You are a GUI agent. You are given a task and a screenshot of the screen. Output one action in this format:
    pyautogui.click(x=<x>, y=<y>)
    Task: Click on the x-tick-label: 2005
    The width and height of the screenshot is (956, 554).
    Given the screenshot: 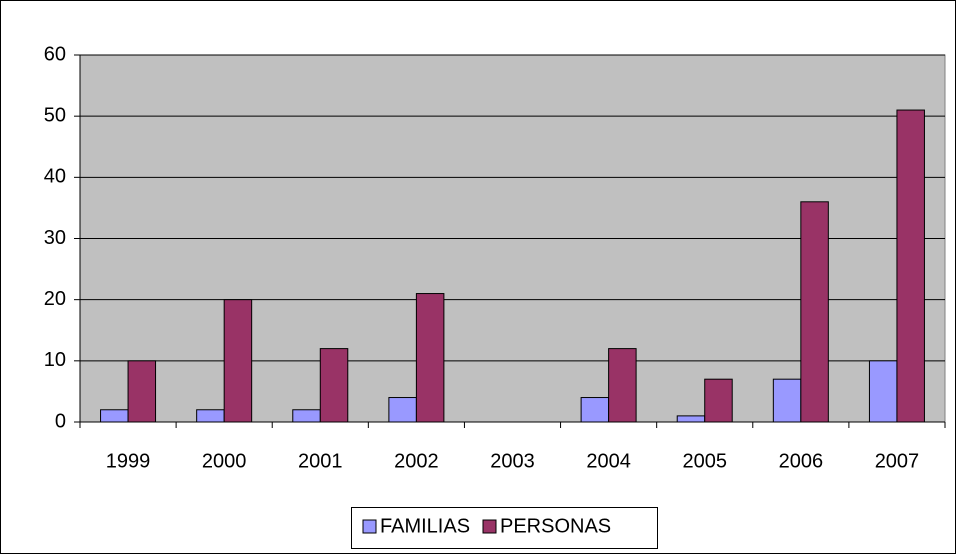 What is the action you would take?
    pyautogui.click(x=704, y=461)
    